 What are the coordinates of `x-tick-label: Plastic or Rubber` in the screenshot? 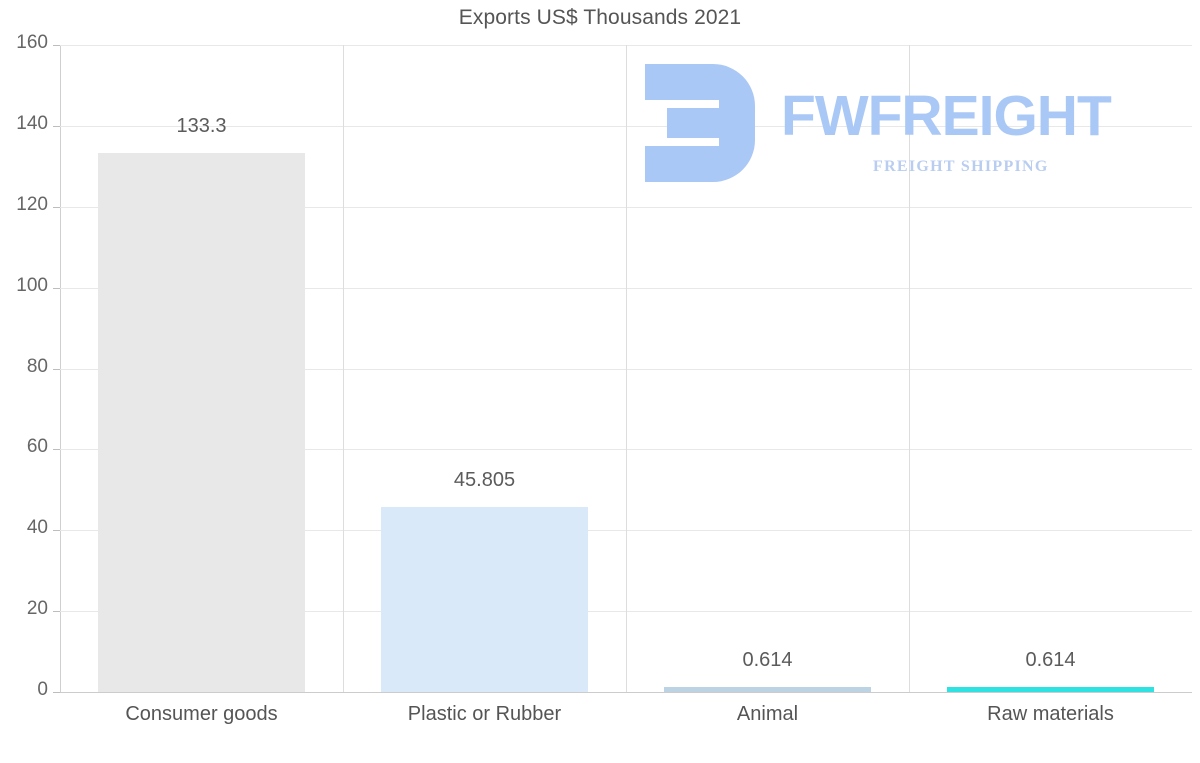 It's located at (484, 714).